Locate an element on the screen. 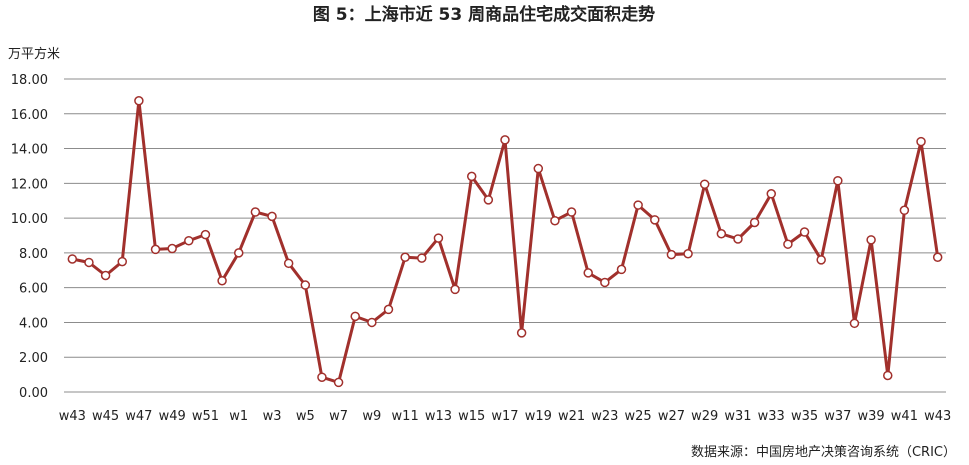 Image resolution: width=969 pixels, height=465 pixels. x-tick-label: w41 is located at coordinates (904, 416).